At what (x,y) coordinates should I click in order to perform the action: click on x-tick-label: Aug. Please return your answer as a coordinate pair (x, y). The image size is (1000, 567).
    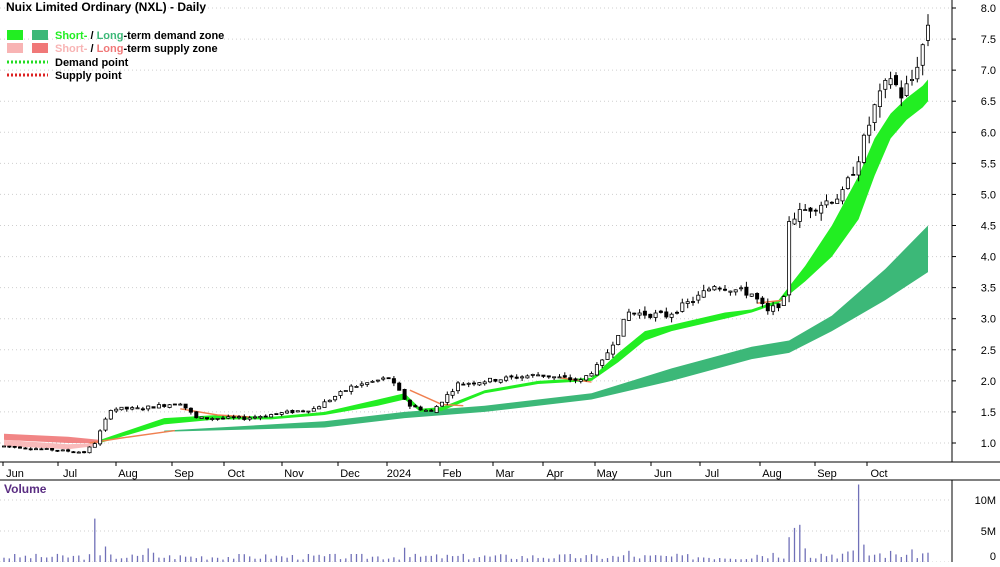
    Looking at the image, I should click on (128, 474).